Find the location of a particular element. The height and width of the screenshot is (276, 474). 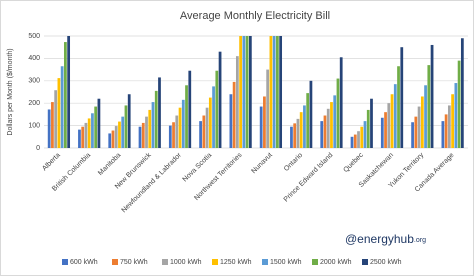

legend-label: 1250 kWh is located at coordinates (236, 262).